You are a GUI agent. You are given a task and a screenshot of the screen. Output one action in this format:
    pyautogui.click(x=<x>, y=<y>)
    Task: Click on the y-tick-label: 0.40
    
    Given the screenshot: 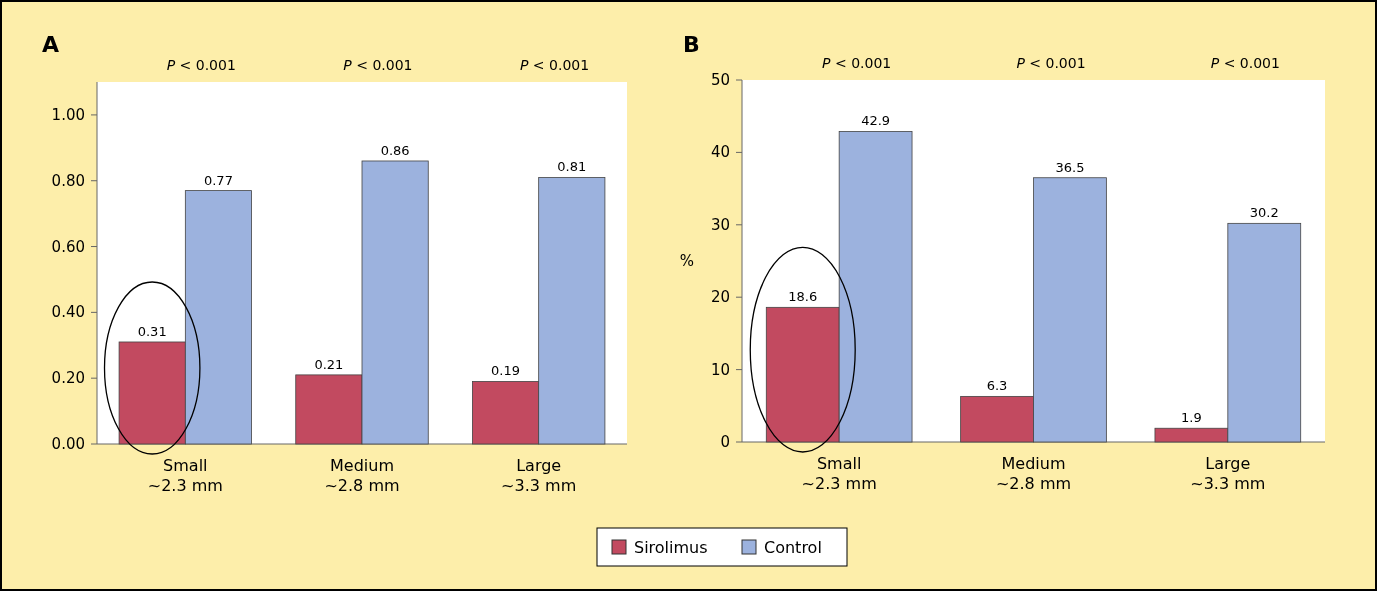 What is the action you would take?
    pyautogui.click(x=68, y=312)
    